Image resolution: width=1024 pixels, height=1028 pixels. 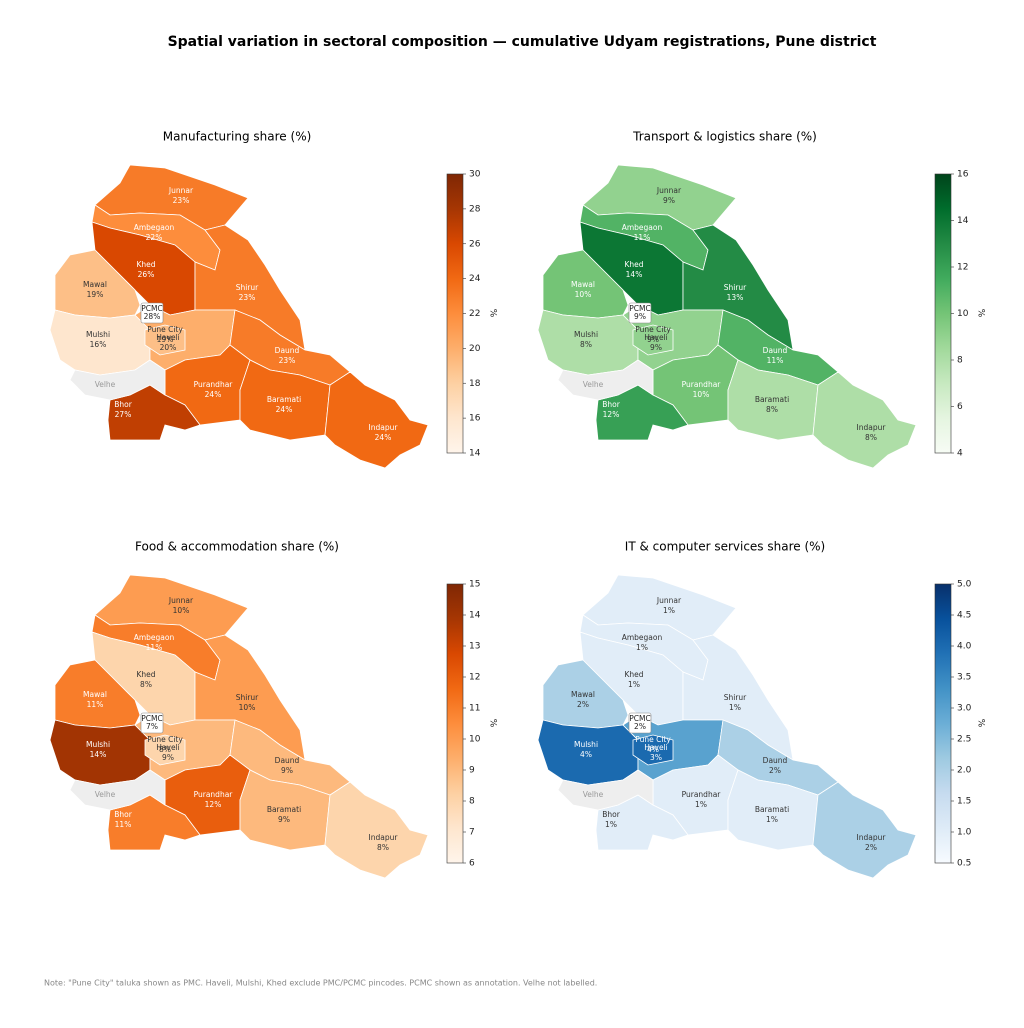 I want to click on region-value: 20%, so click(x=168, y=347).